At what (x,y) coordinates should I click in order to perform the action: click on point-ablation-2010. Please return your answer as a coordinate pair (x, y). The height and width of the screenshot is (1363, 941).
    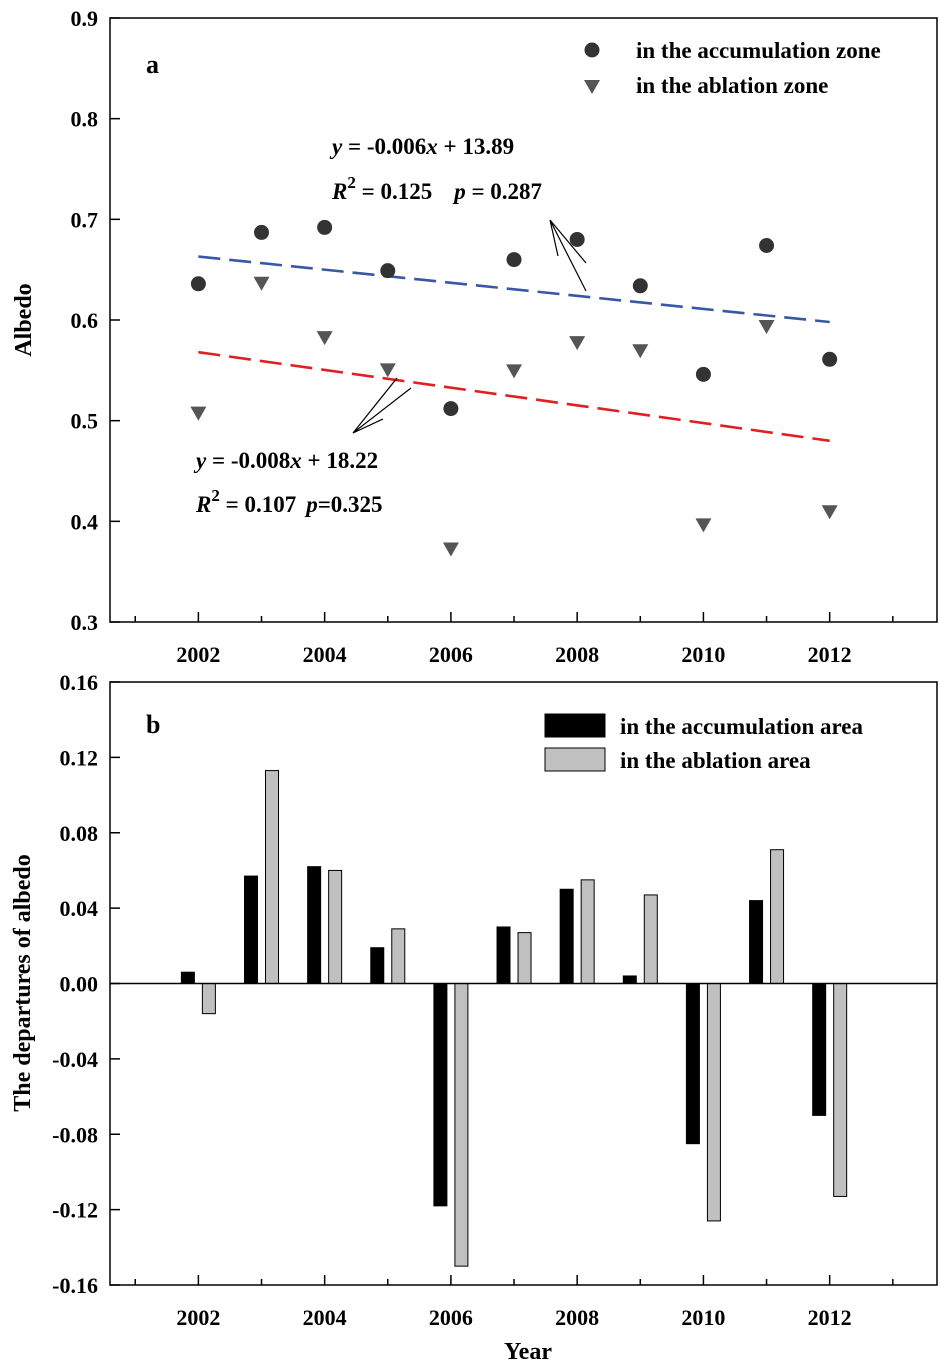
    Looking at the image, I should click on (703, 525).